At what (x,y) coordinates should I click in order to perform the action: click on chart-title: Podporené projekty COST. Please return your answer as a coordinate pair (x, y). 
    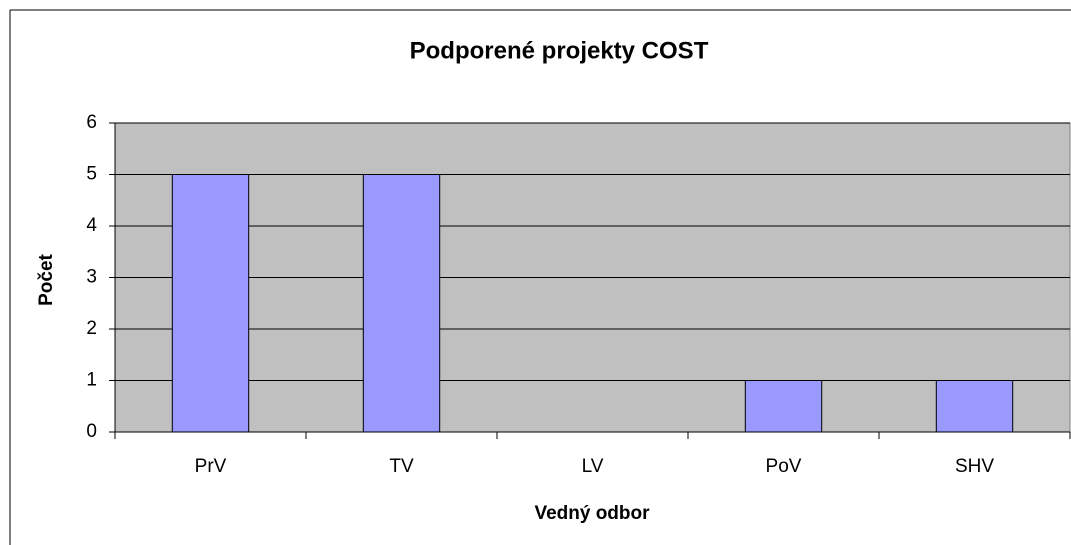
    Looking at the image, I should click on (559, 50).